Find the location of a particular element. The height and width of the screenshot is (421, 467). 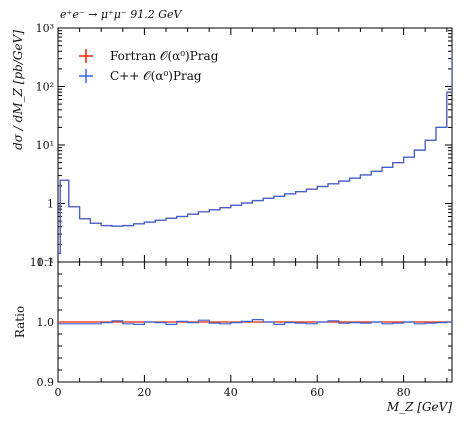

main-y-tick-label: 10⁻¹ is located at coordinates (42, 262).